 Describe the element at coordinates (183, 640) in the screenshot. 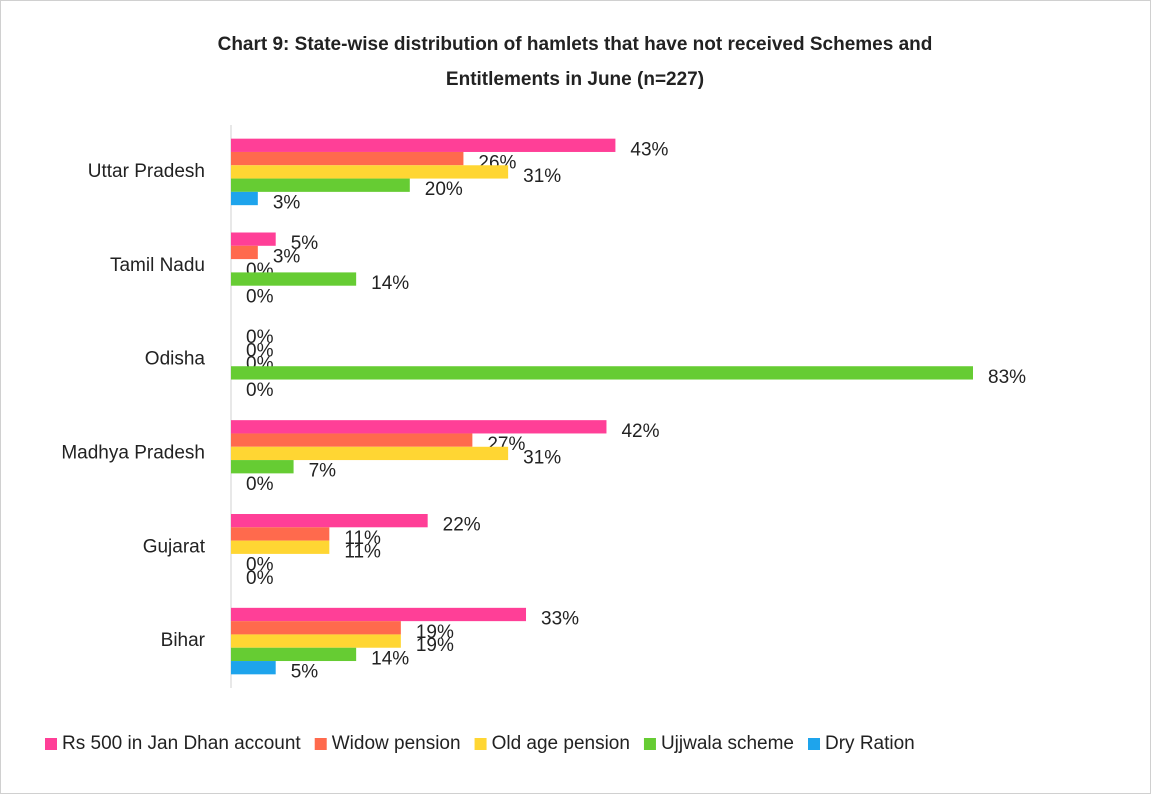

I see `y-tick-label: Bihar` at that location.